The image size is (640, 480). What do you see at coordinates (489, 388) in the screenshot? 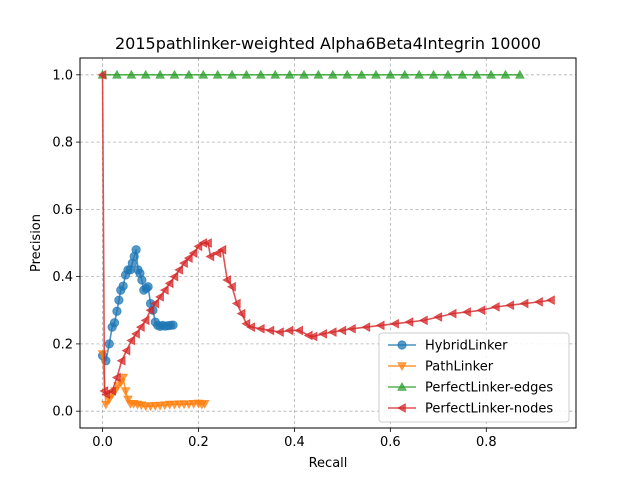
I see `legend-label: PerfectLinker-edges` at bounding box center [489, 388].